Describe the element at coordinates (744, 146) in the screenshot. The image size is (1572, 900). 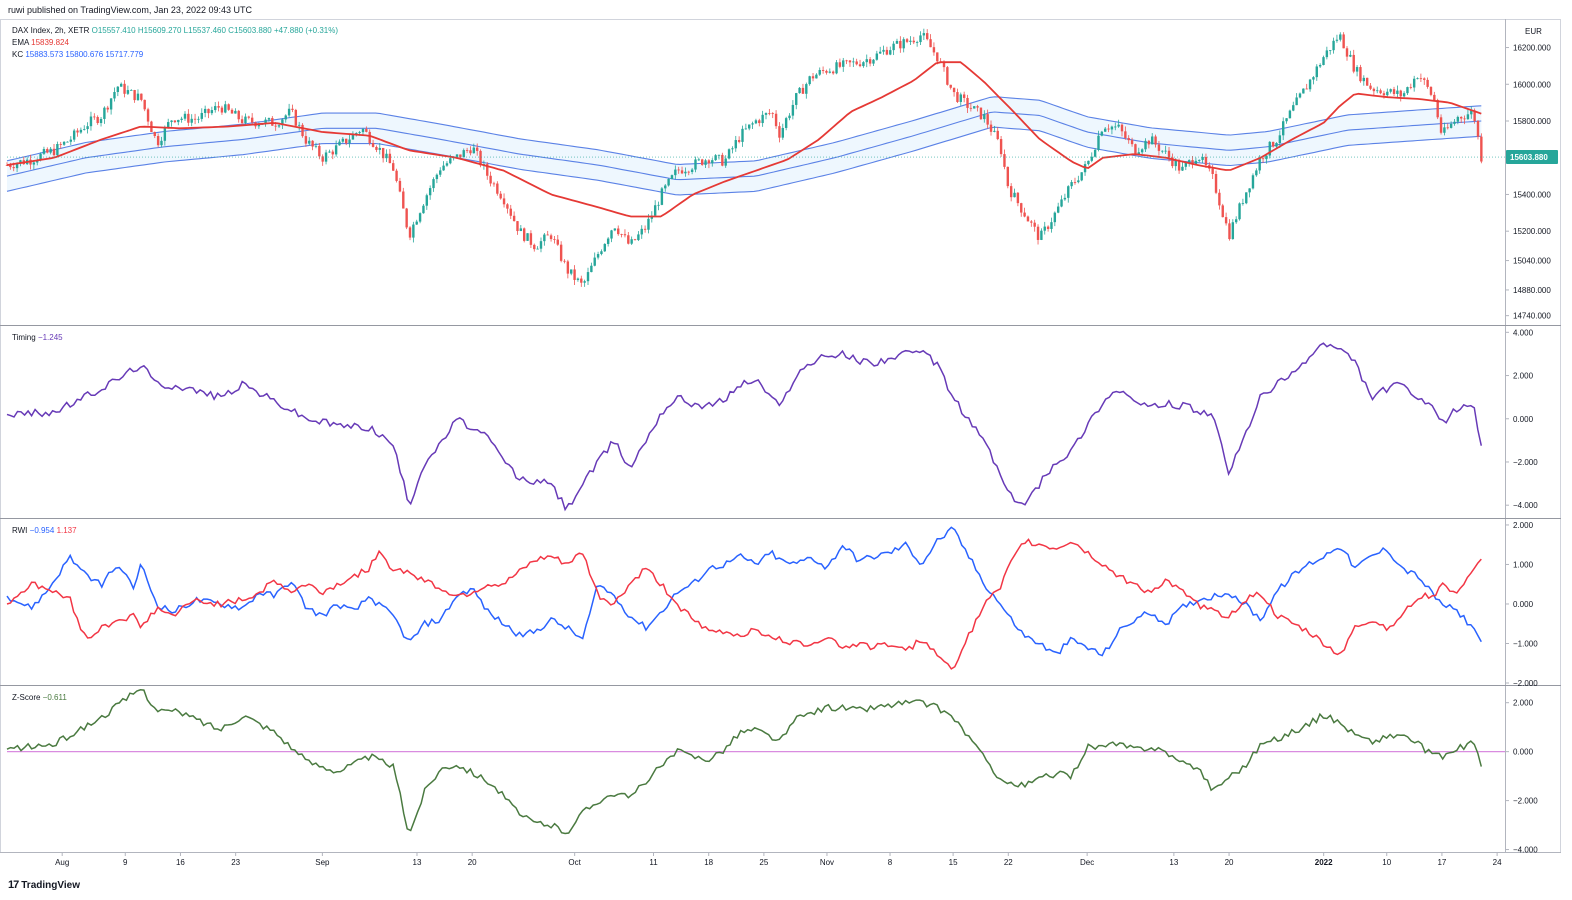
I see `keltner-middle-line` at that location.